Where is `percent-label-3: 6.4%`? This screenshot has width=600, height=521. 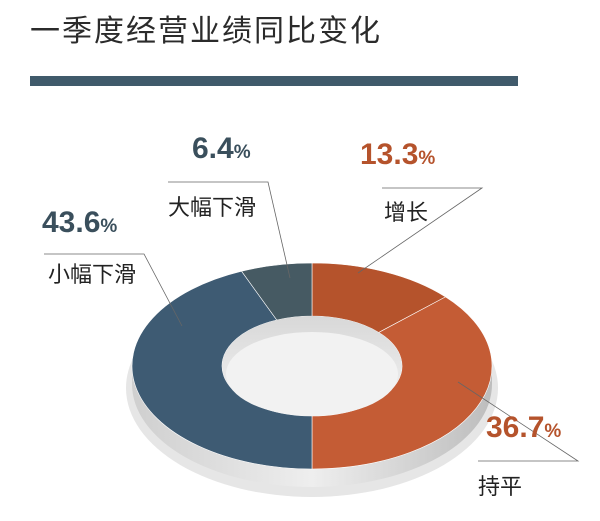 percent-label-3: 6.4% is located at coordinates (221, 148).